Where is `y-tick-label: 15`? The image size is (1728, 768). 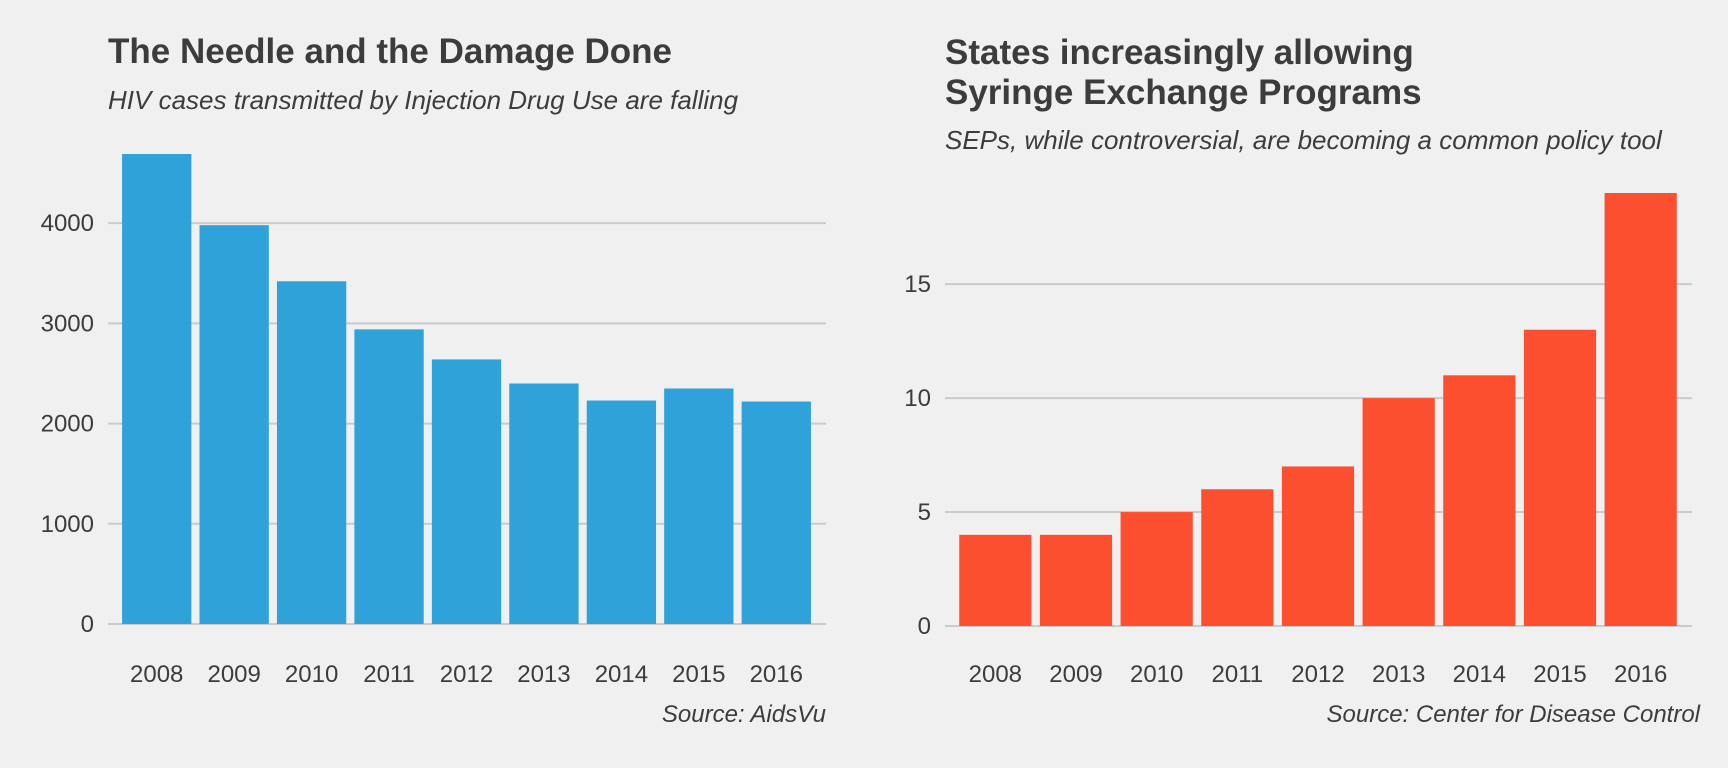 y-tick-label: 15 is located at coordinates (917, 284).